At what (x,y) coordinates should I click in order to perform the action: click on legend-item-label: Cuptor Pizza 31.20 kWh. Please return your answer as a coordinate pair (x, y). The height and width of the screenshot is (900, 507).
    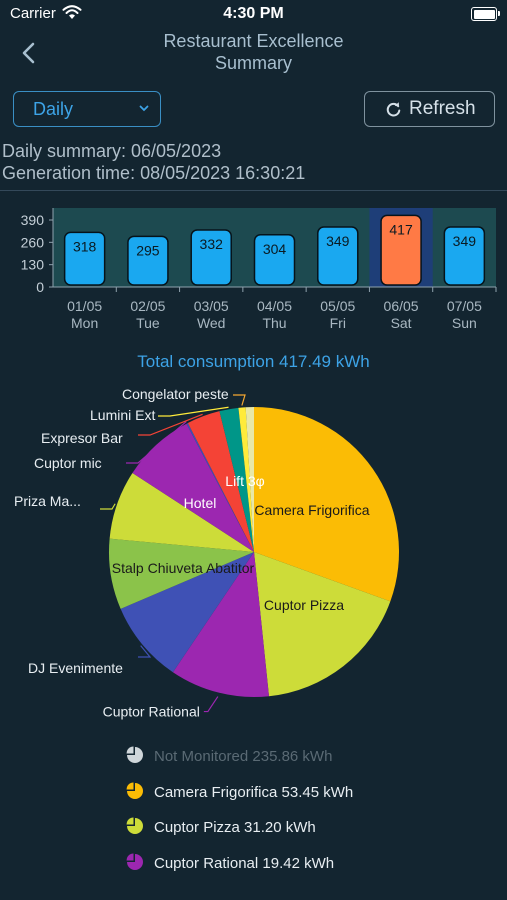
    Looking at the image, I should click on (235, 827).